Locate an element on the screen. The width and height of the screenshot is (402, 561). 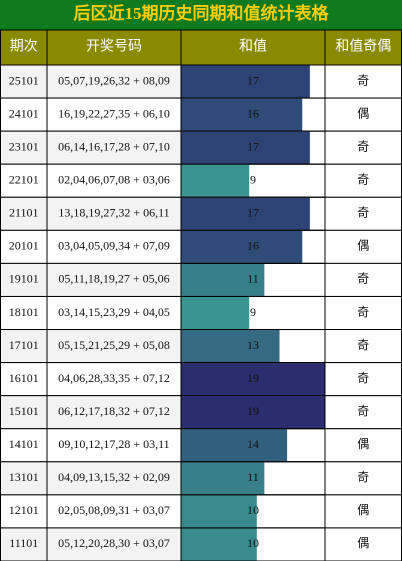
numbers: 03,14,15,23,29 + 04,05 is located at coordinates (114, 312).